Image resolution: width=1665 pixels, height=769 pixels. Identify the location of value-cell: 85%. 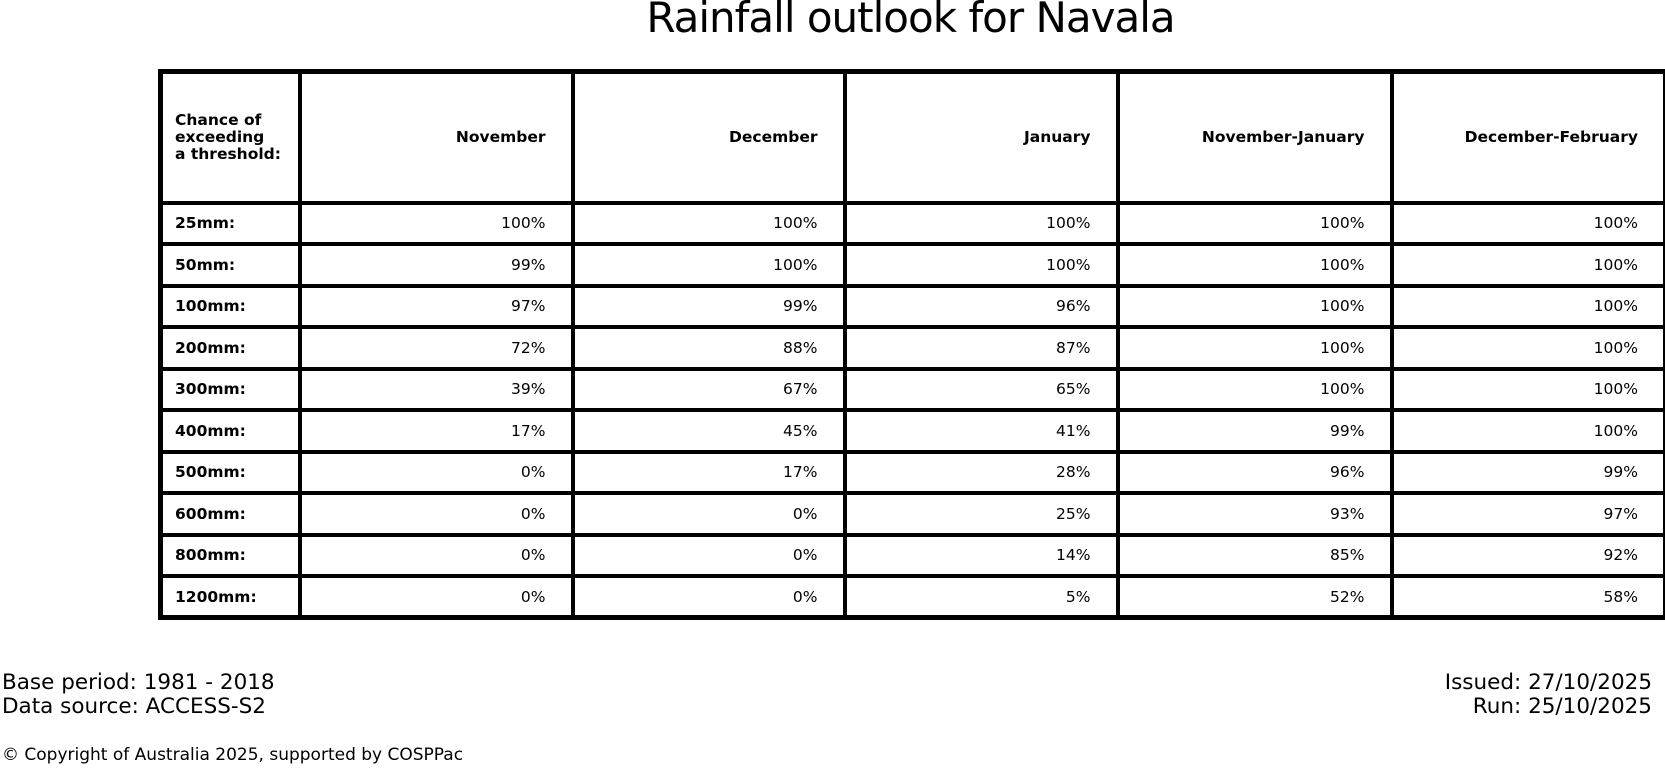
(1254, 555).